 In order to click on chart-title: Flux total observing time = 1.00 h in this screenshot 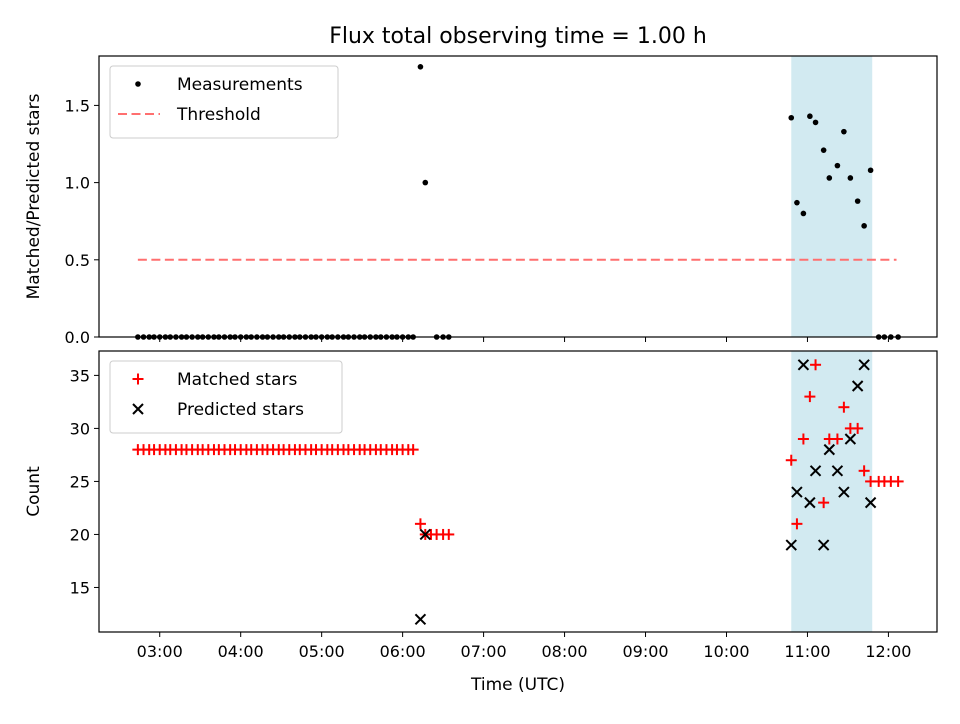, I will do `click(518, 36)`.